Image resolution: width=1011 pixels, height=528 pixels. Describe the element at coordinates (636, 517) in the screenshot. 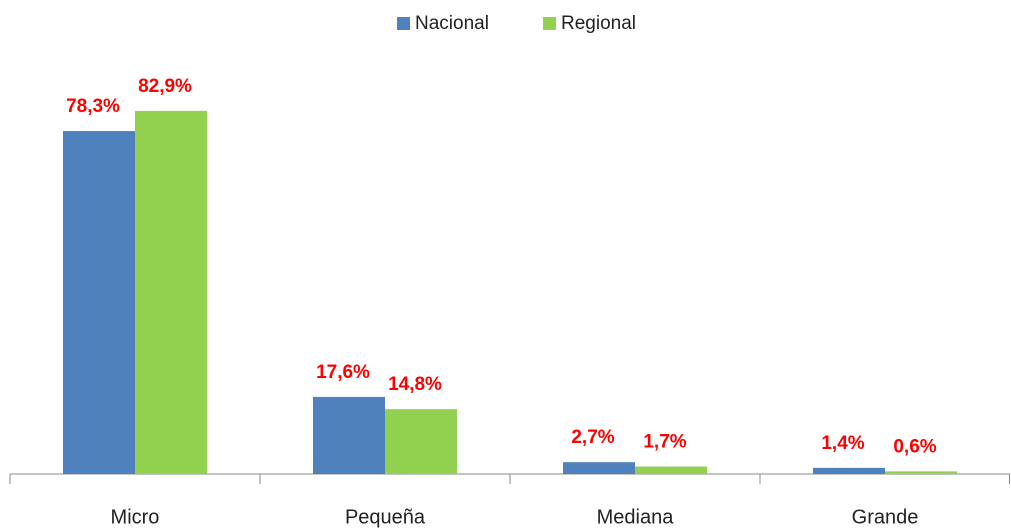

I see `x-tick-label: Mediana` at that location.